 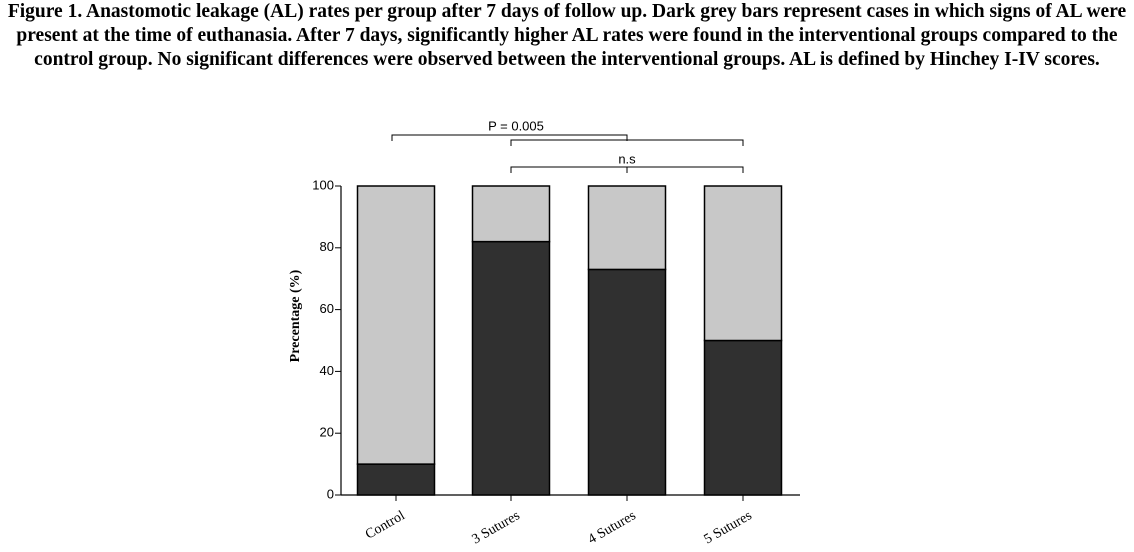 I want to click on y-tick-label: 20, so click(x=327, y=432).